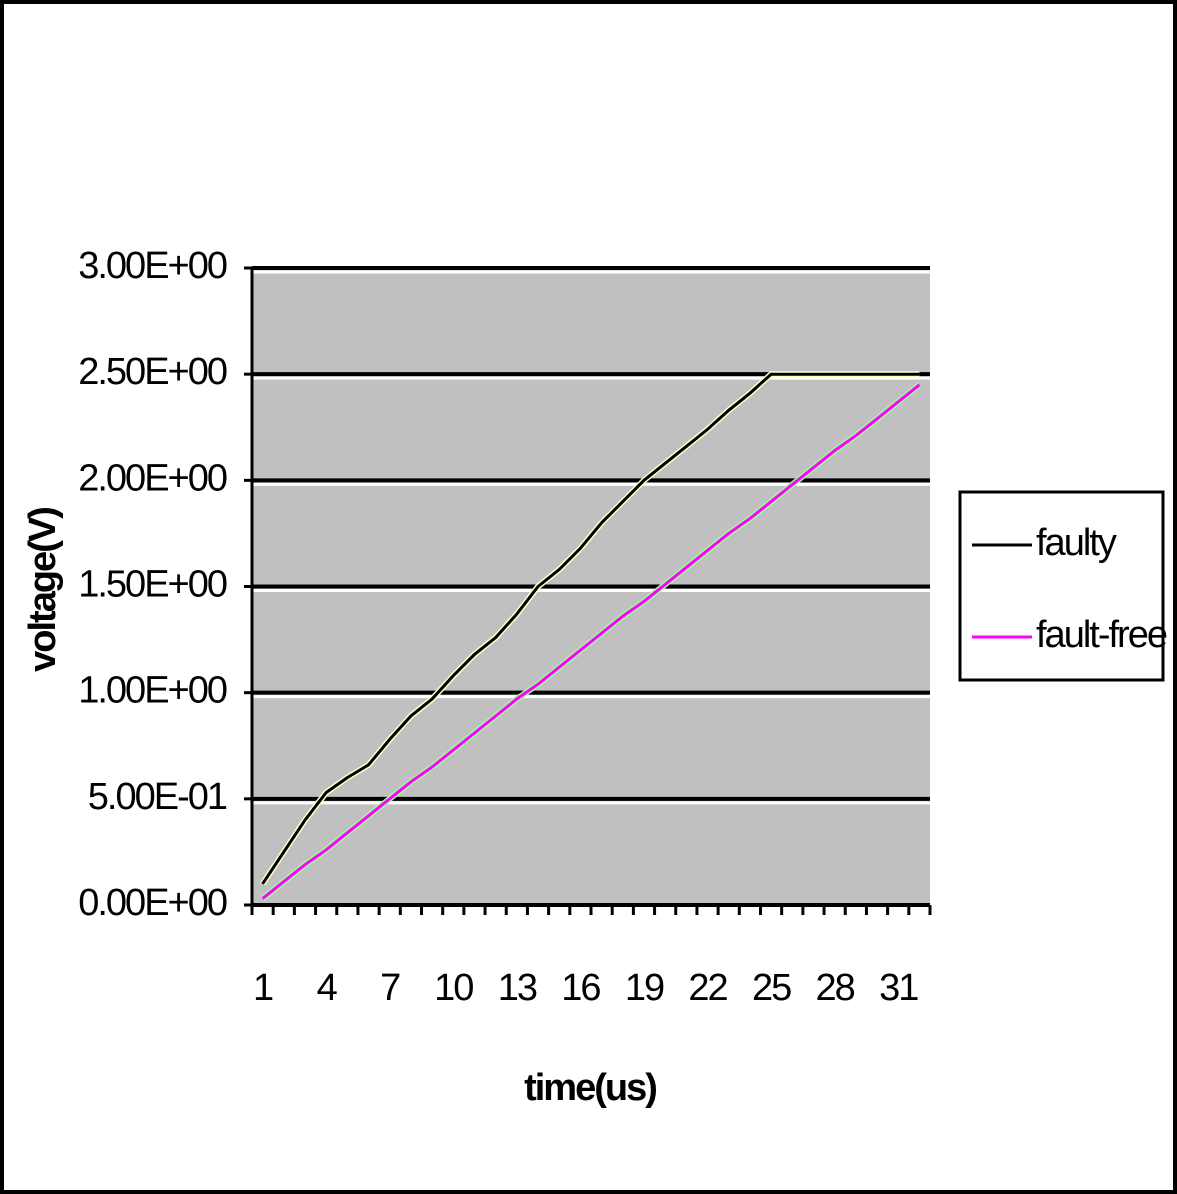 Image resolution: width=1177 pixels, height=1194 pixels. What do you see at coordinates (390, 988) in the screenshot?
I see `x-tick-label: 7` at bounding box center [390, 988].